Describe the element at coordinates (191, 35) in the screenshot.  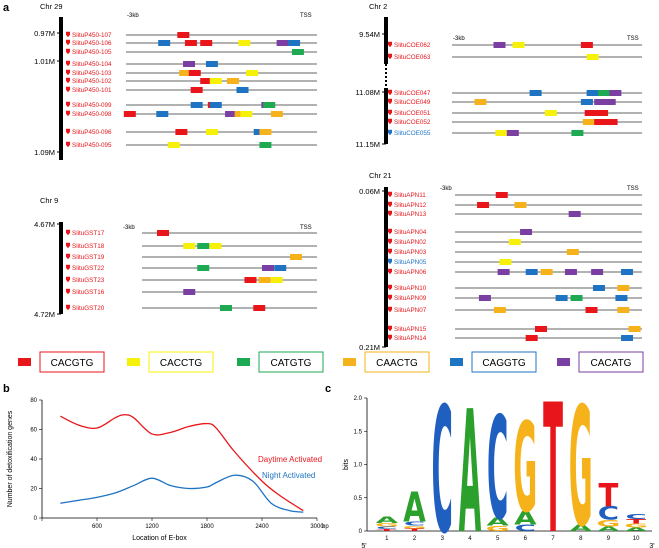
I see `gene-row: SlituP450-107` at that location.